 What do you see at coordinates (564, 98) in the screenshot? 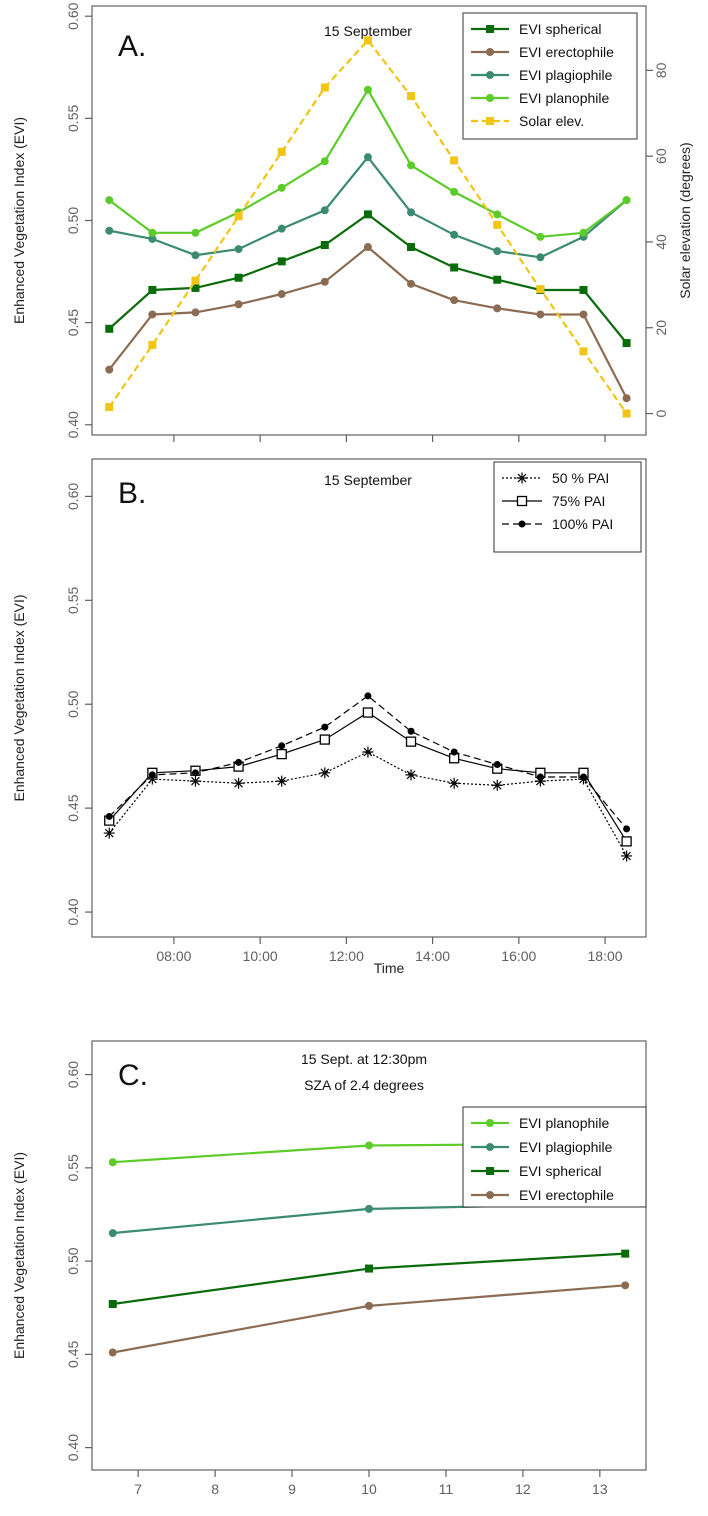
I see `legend-label: EVI planophile` at bounding box center [564, 98].